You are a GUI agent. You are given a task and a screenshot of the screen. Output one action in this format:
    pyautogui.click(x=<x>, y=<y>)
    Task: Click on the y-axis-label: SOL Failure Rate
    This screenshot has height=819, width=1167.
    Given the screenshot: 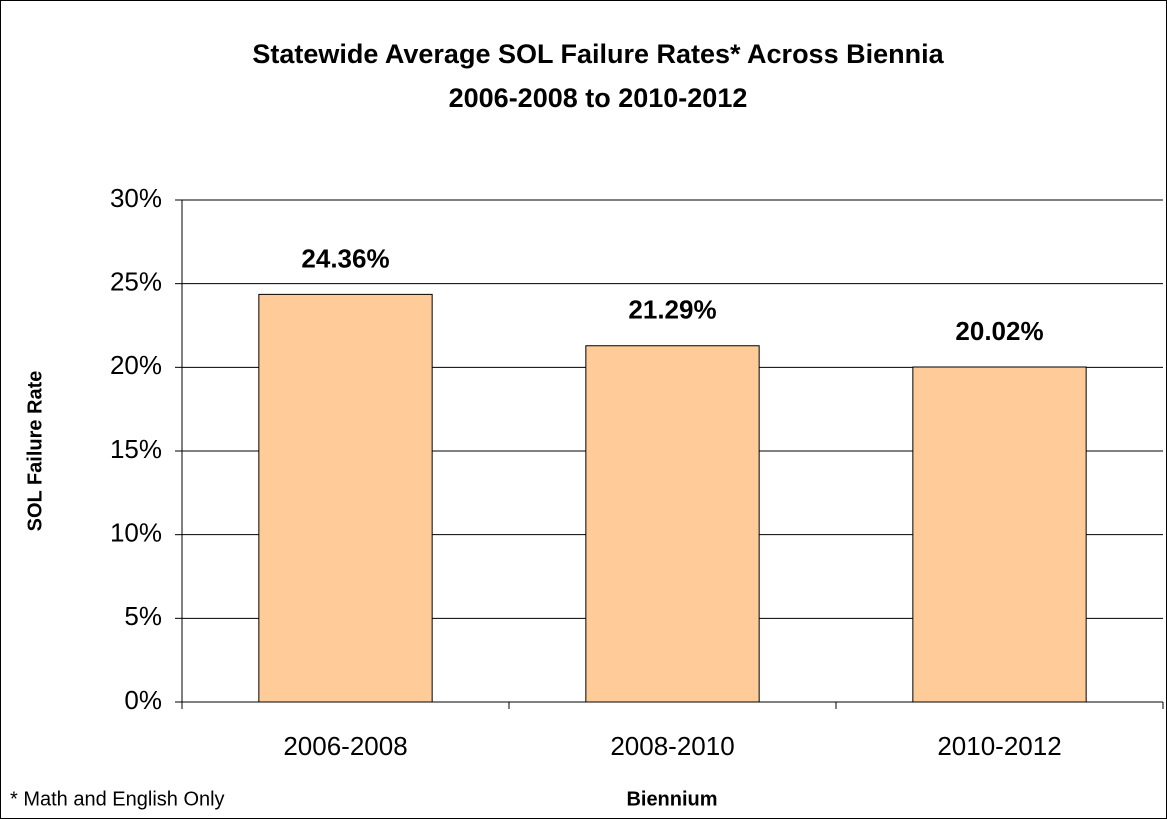 What is the action you would take?
    pyautogui.click(x=35, y=451)
    